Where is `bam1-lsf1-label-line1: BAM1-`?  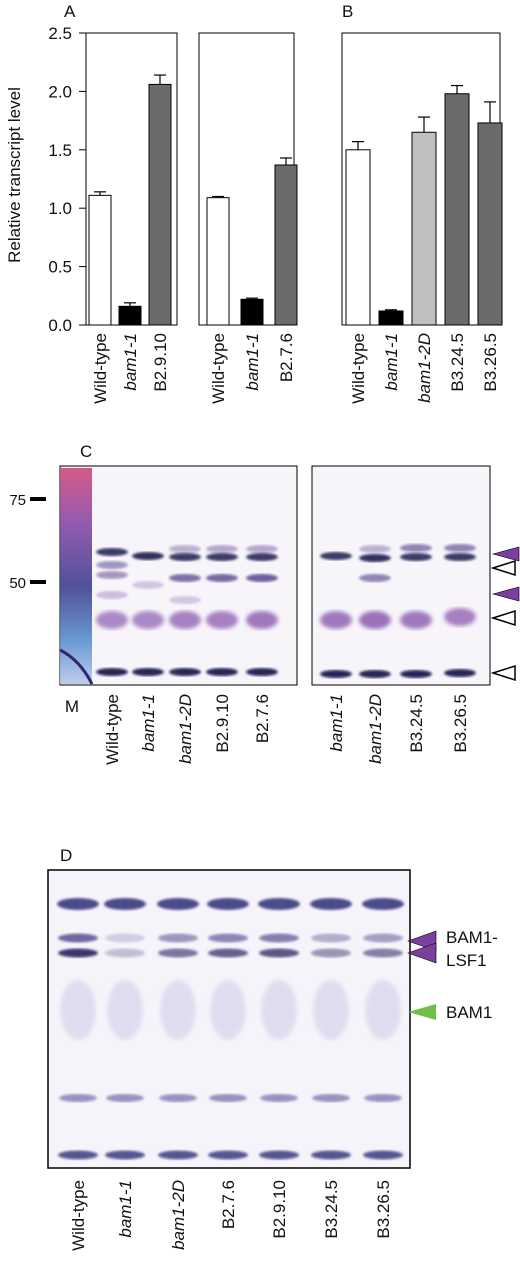 bam1-lsf1-label-line1: BAM1- is located at coordinates (472, 937).